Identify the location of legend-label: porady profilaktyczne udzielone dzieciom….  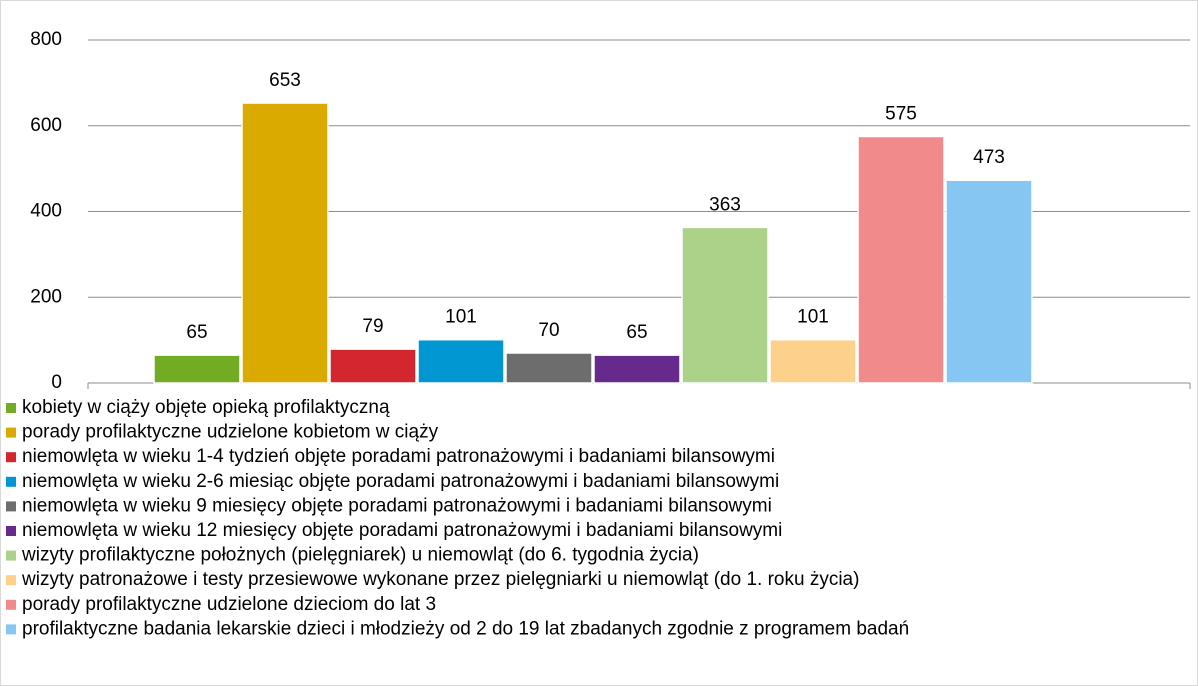
(229, 604).